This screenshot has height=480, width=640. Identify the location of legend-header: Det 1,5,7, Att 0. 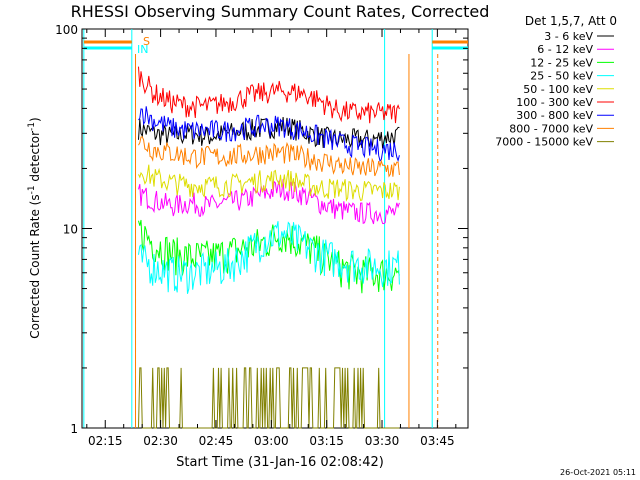
(571, 21).